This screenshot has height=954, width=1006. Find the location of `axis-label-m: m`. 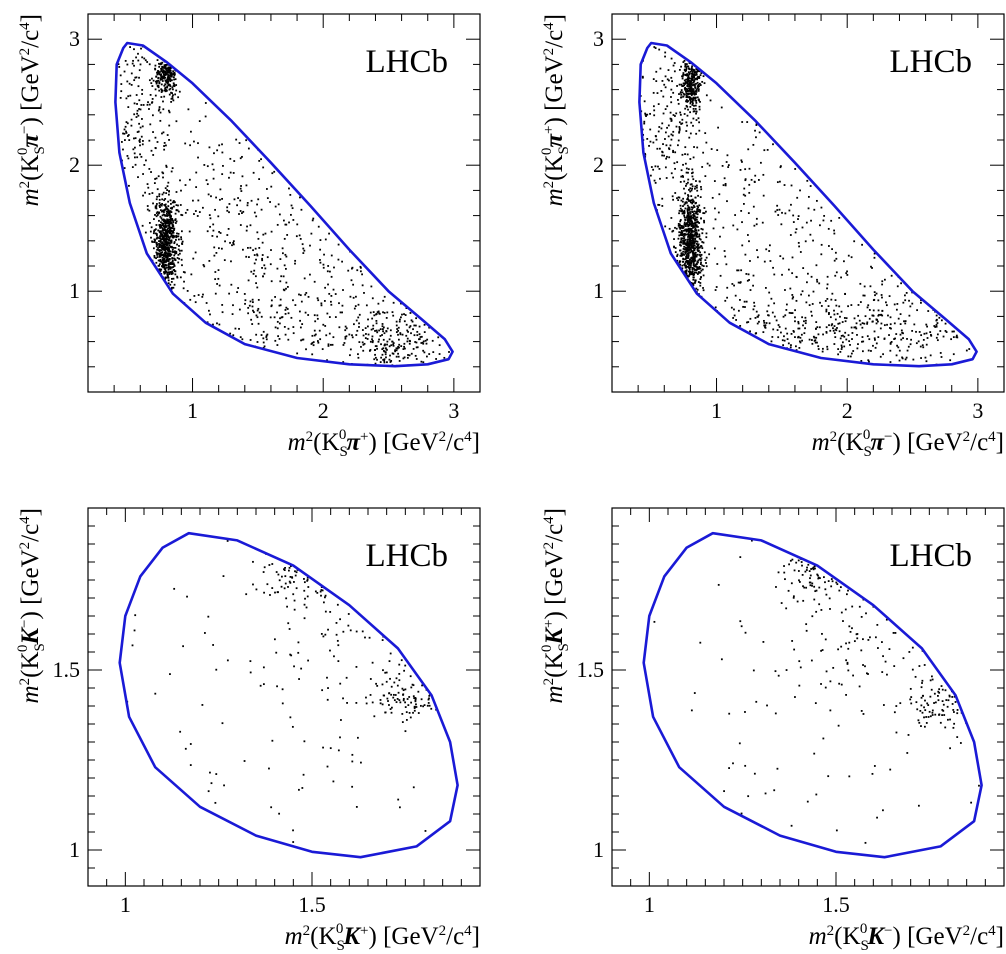

axis-label-m: m is located at coordinates (554, 197).